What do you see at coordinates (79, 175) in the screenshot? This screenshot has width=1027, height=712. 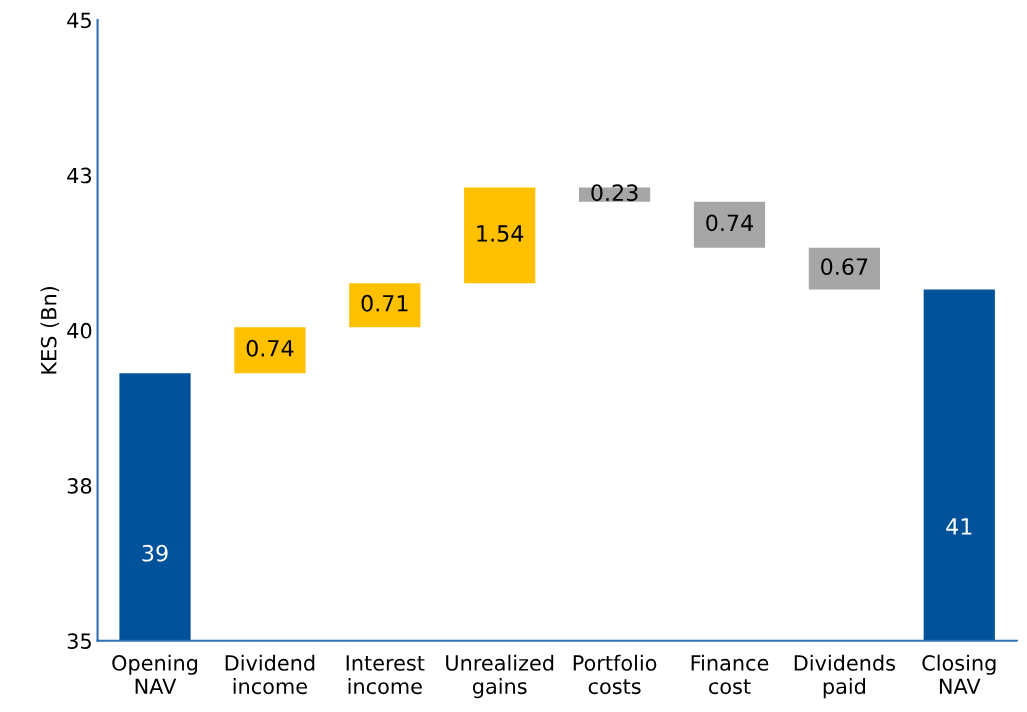 I see `y-tick-label: 43` at bounding box center [79, 175].